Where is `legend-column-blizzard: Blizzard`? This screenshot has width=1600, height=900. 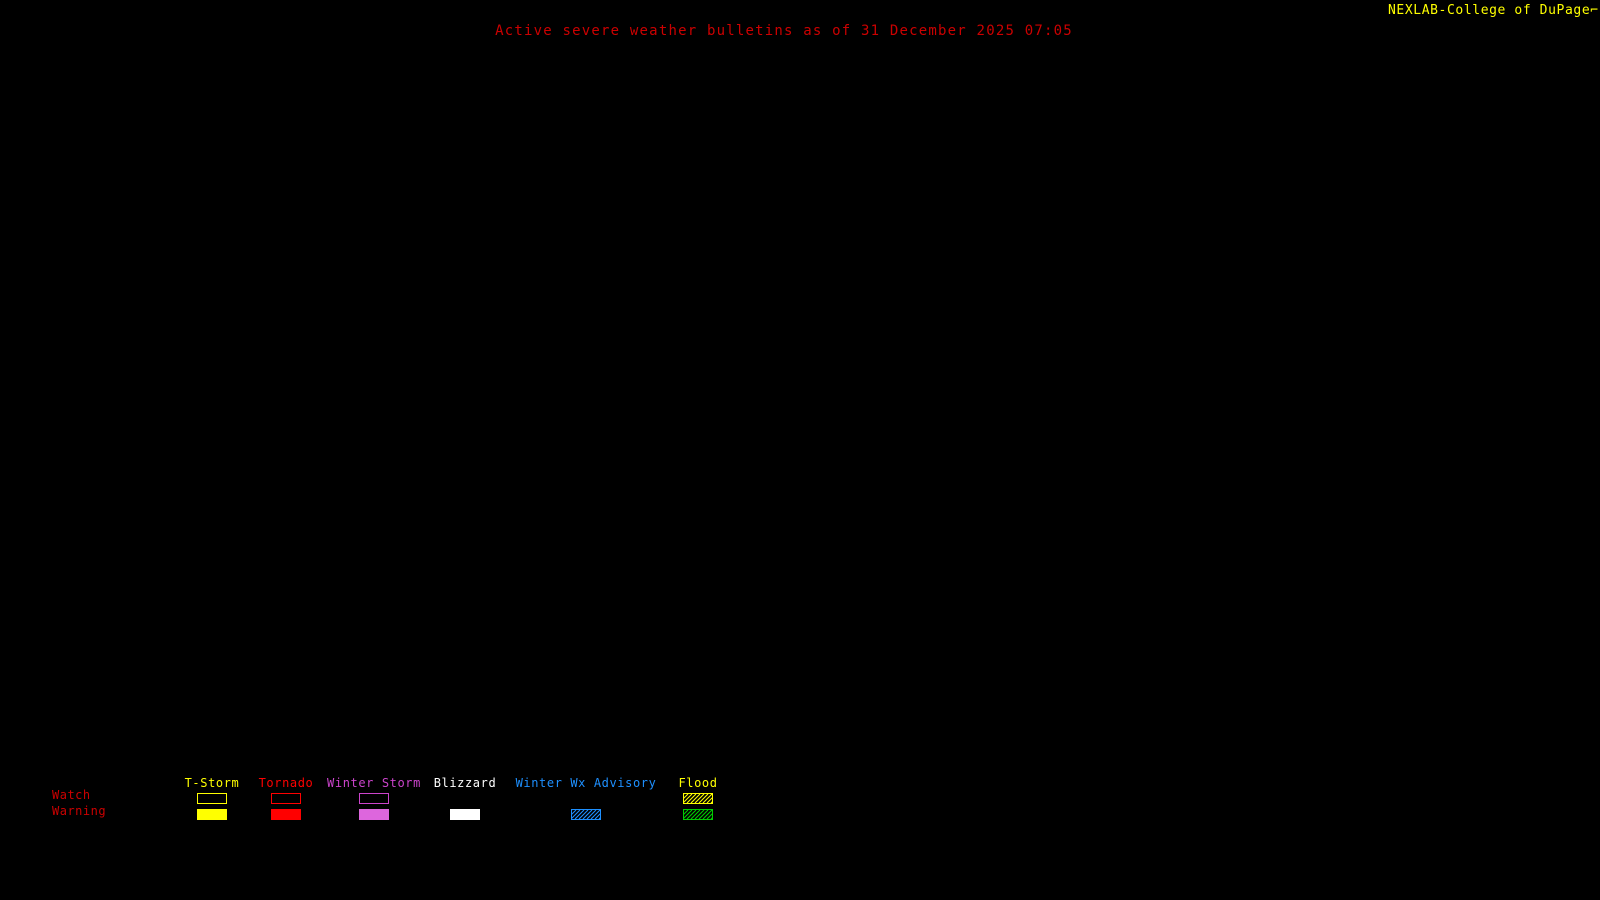
legend-column-blizzard: Blizzard is located at coordinates (465, 799).